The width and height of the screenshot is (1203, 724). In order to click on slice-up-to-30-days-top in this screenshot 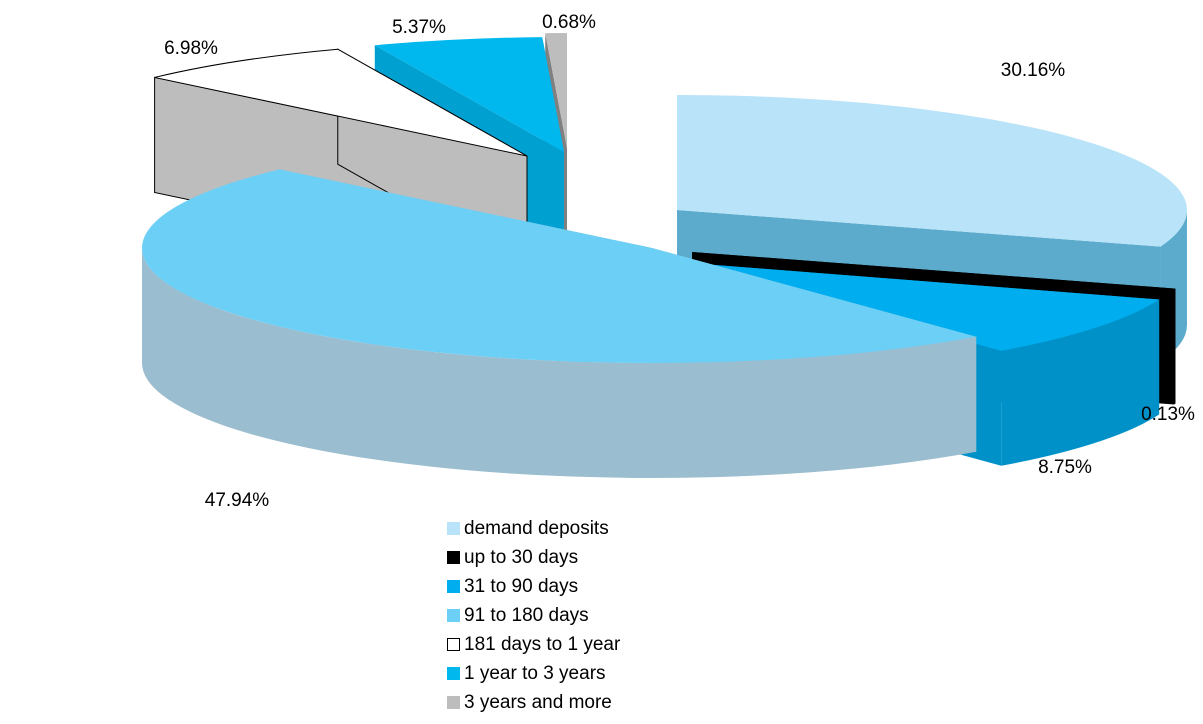, I will do `click(934, 271)`.